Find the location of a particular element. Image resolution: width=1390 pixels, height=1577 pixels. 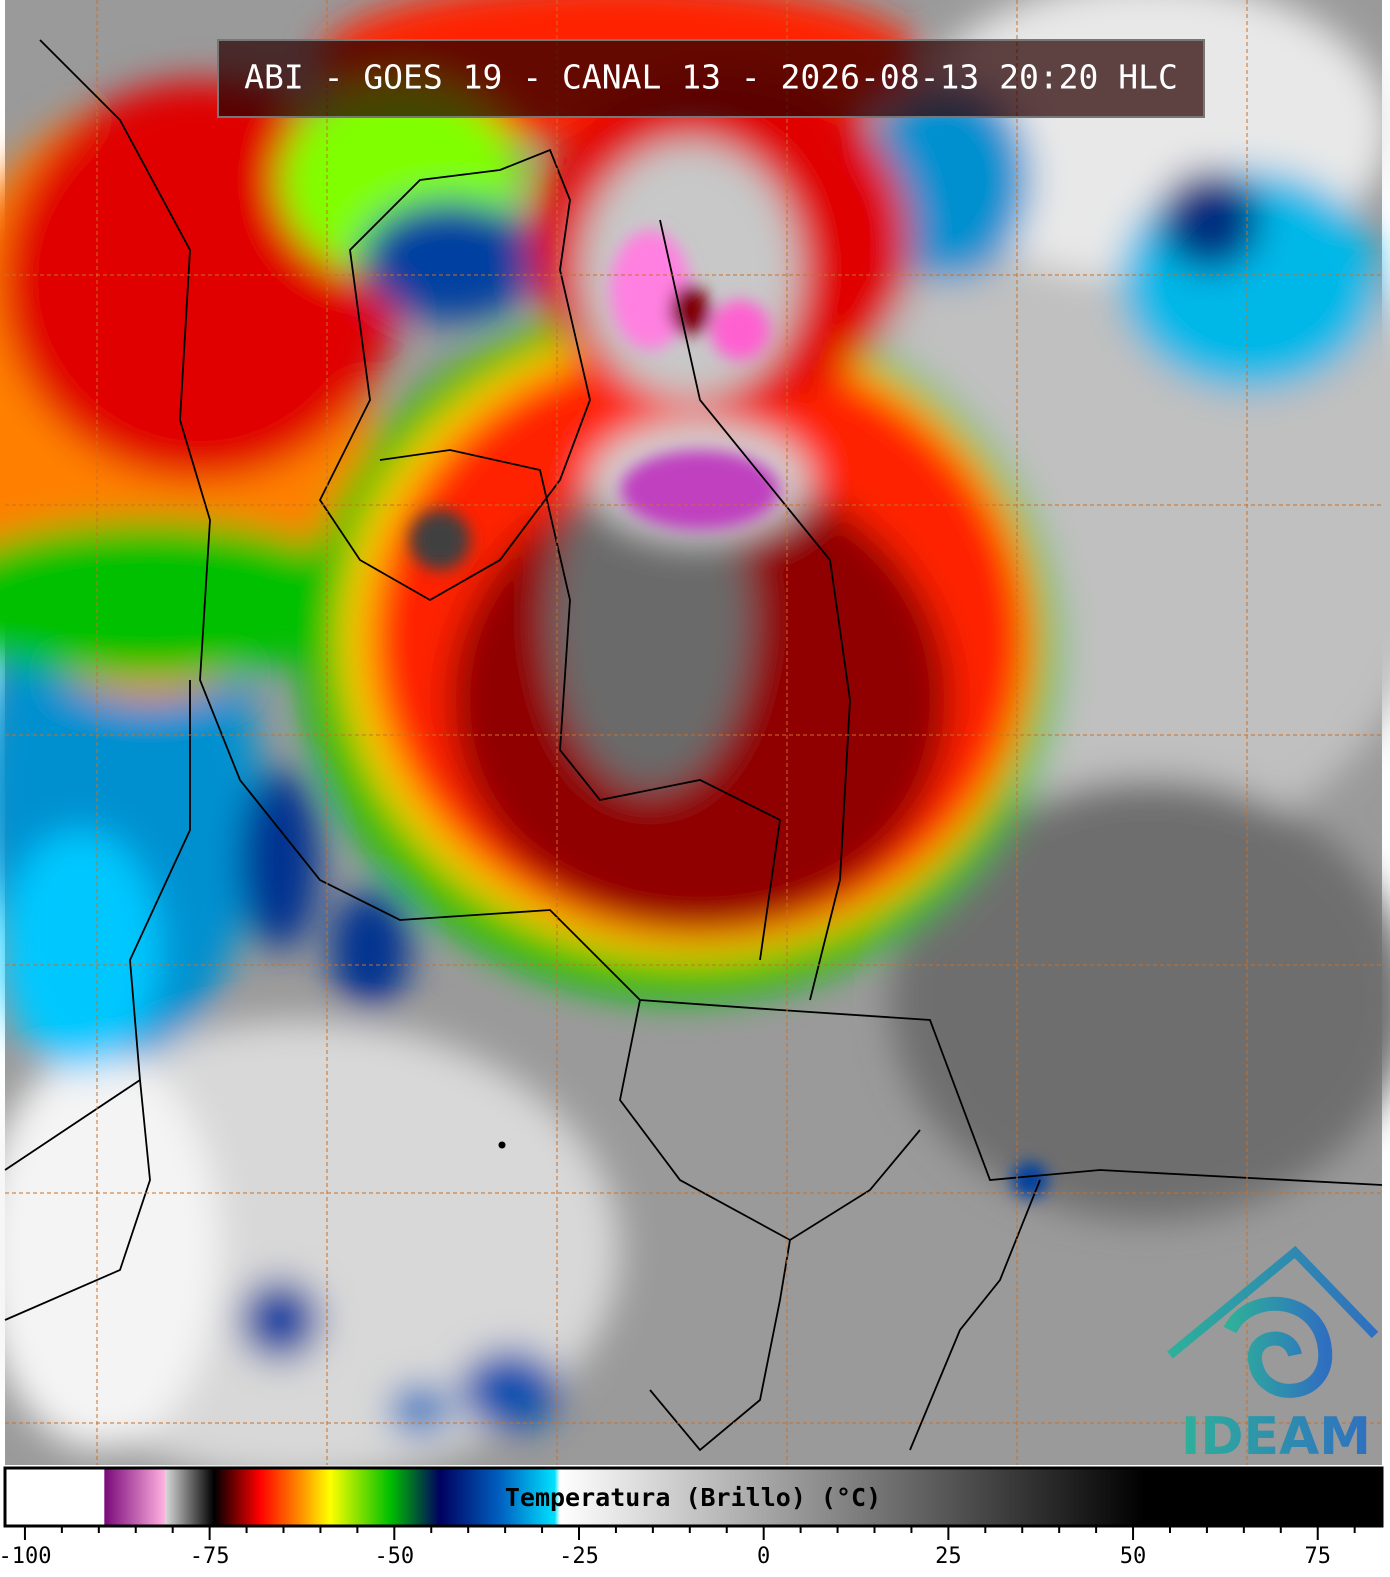

logo-roof is located at coordinates (1273, 1302).